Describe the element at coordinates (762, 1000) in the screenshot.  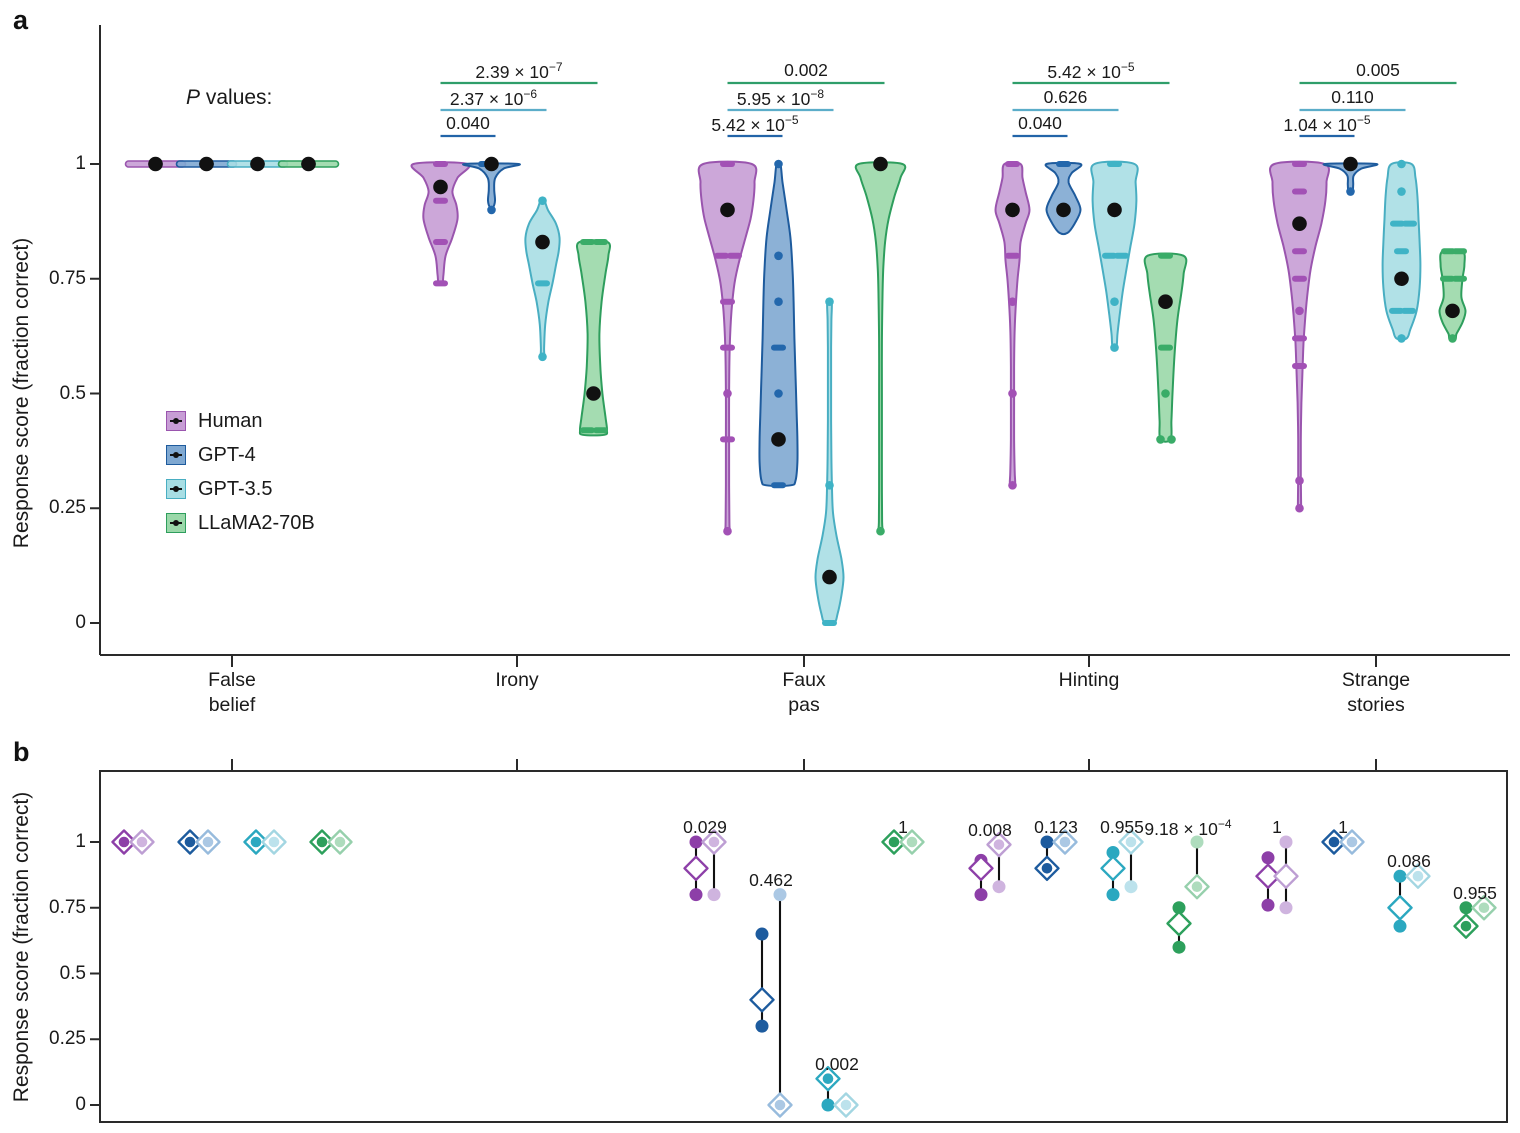
I see `pair-faux-pas-gpt4-original-diamond` at that location.